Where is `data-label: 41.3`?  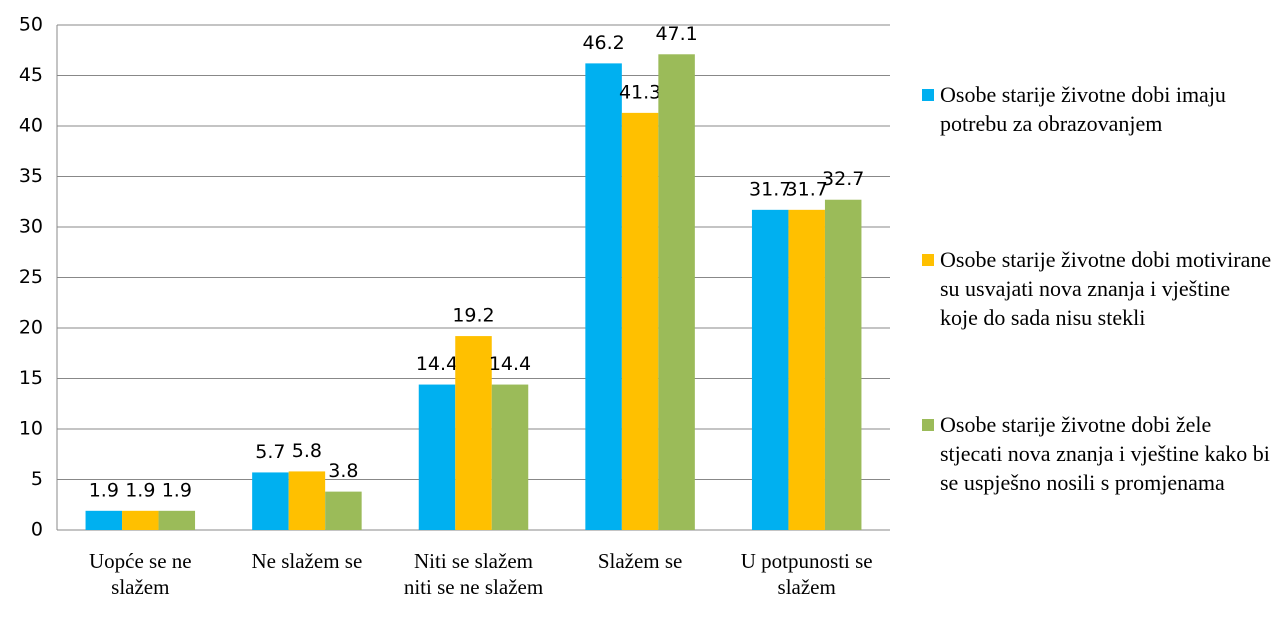 data-label: 41.3 is located at coordinates (640, 92).